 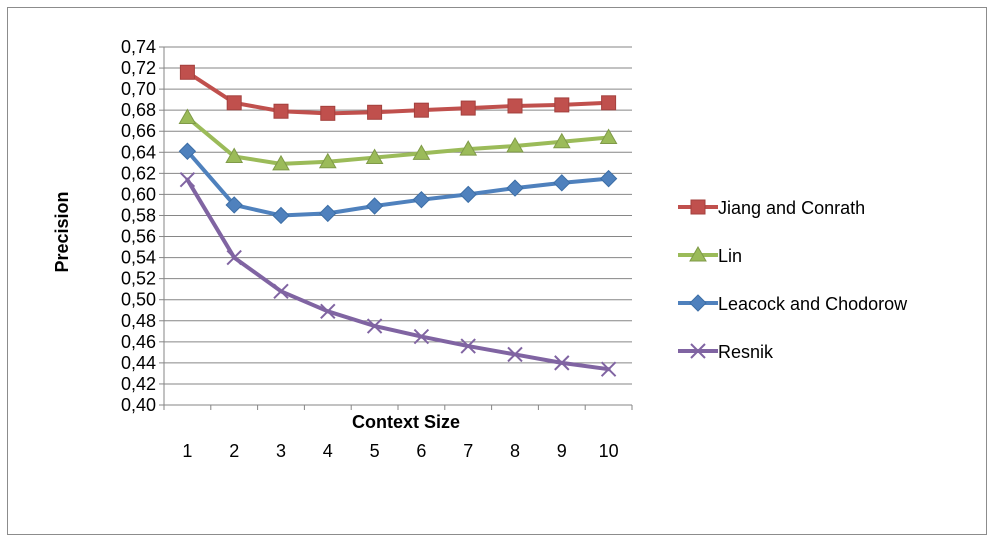 I want to click on y-tick-label: 0,64, so click(x=138, y=152).